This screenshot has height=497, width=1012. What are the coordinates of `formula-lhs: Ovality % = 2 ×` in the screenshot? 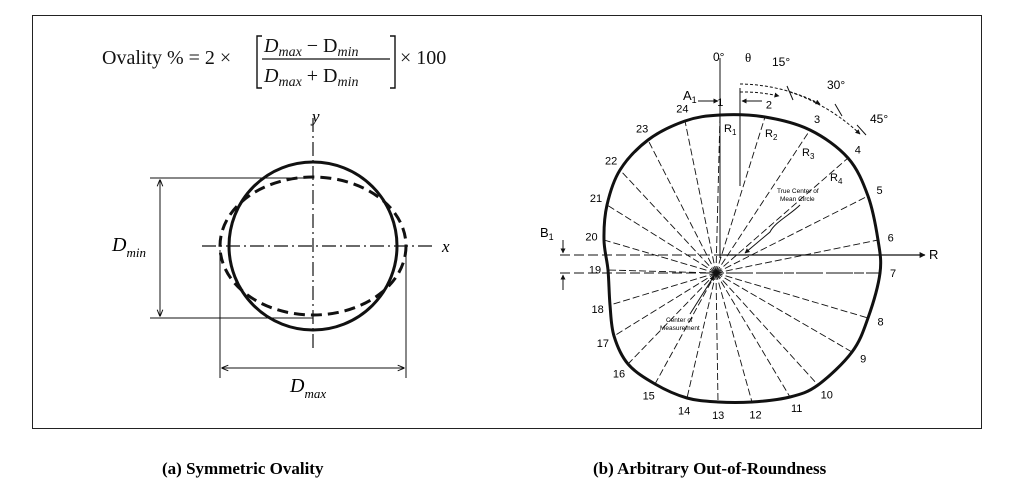 It's located at (166, 58).